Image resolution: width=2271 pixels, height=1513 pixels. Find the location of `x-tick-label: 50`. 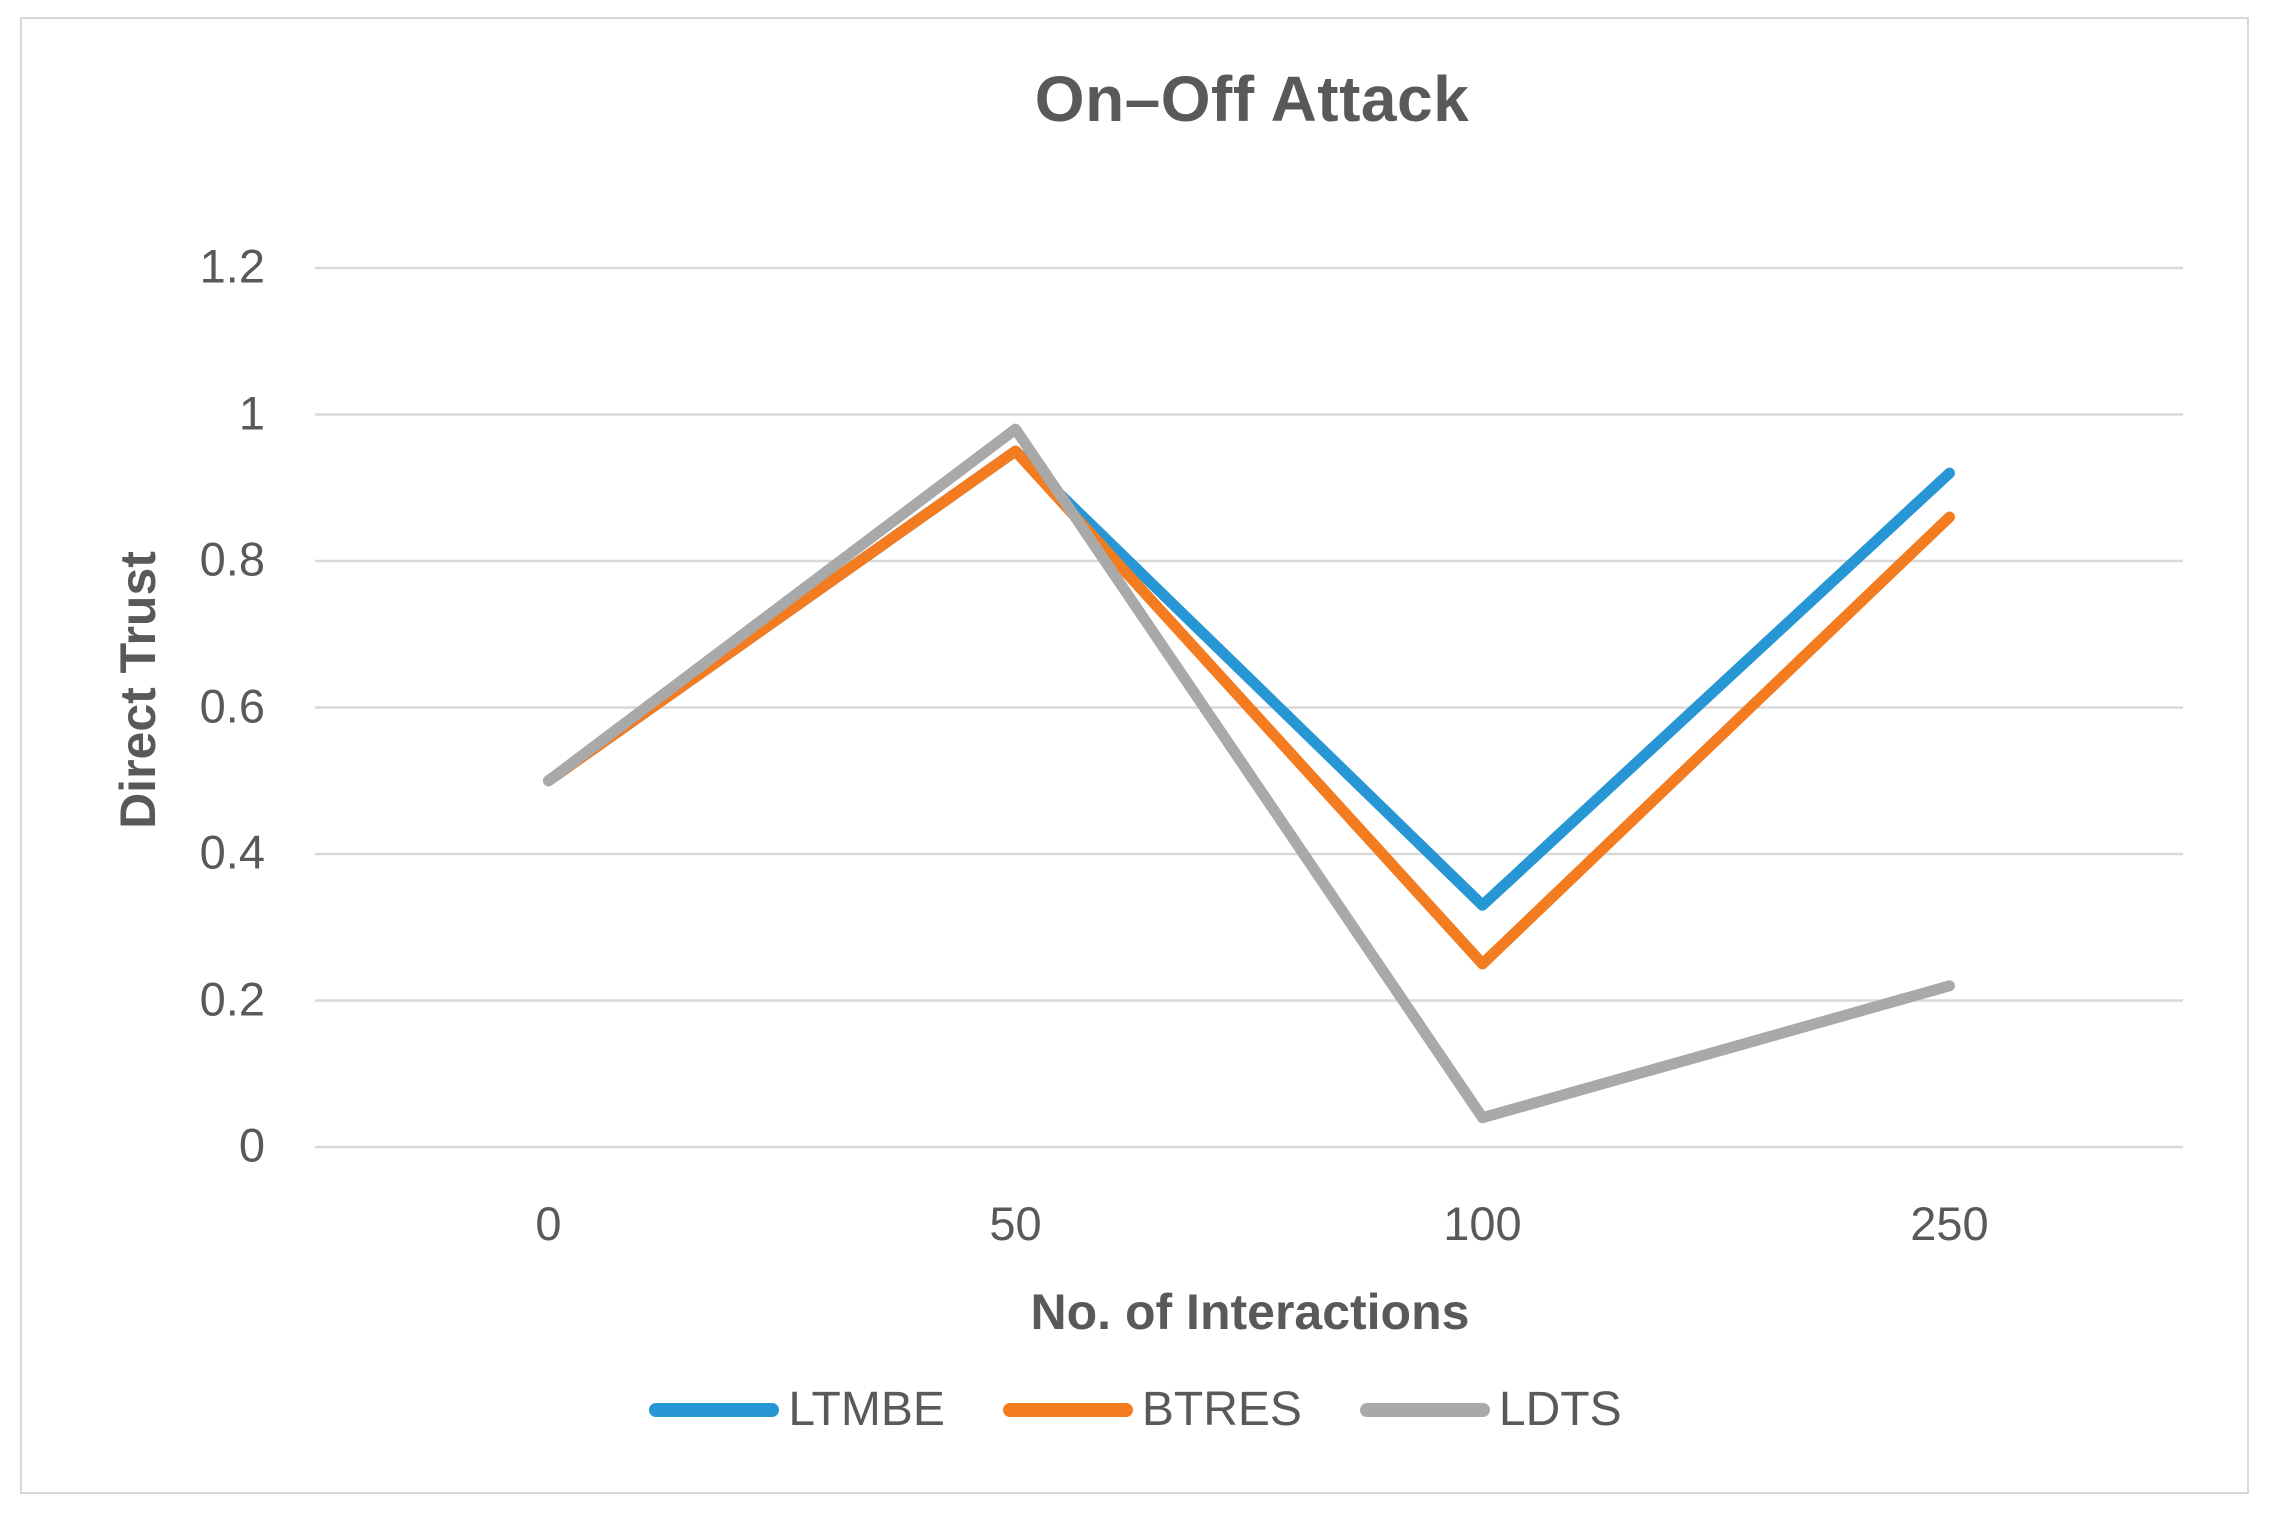

x-tick-label: 50 is located at coordinates (1015, 1223).